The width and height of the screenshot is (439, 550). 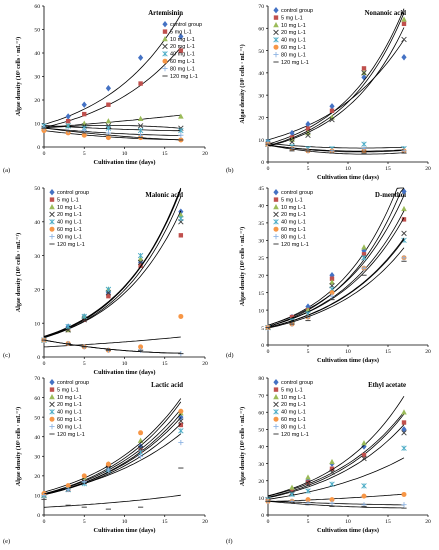 I want to click on y-tick-label: 70, so click(x=261, y=396).